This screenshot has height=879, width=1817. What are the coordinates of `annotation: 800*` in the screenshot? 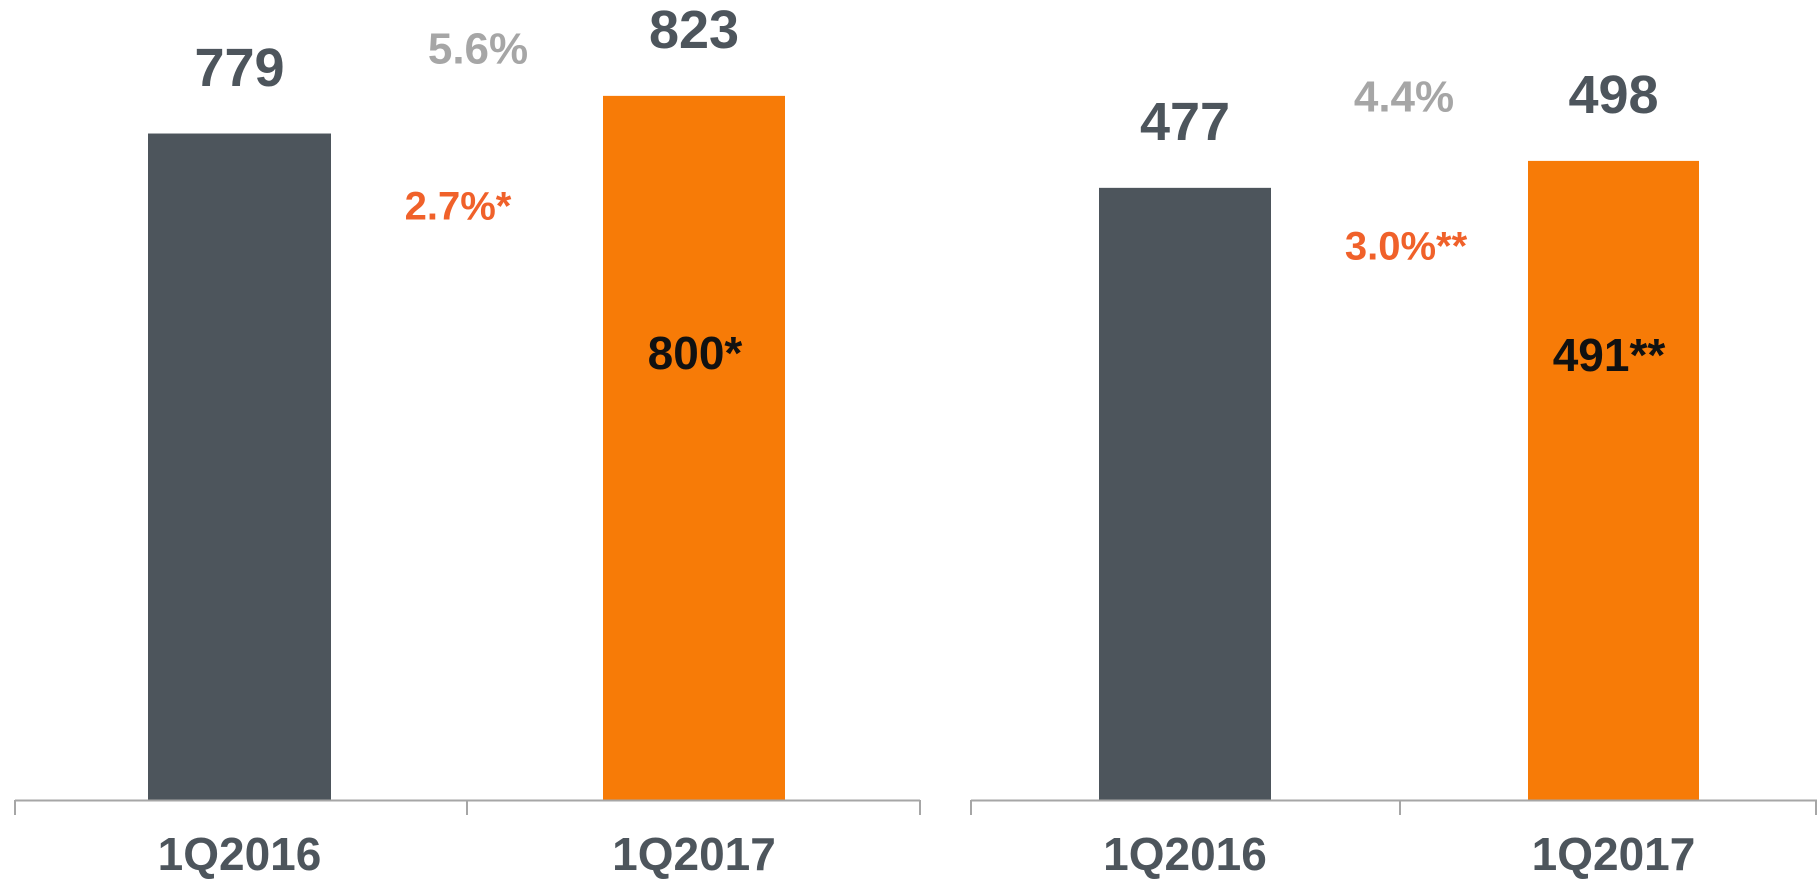 It's located at (695, 353).